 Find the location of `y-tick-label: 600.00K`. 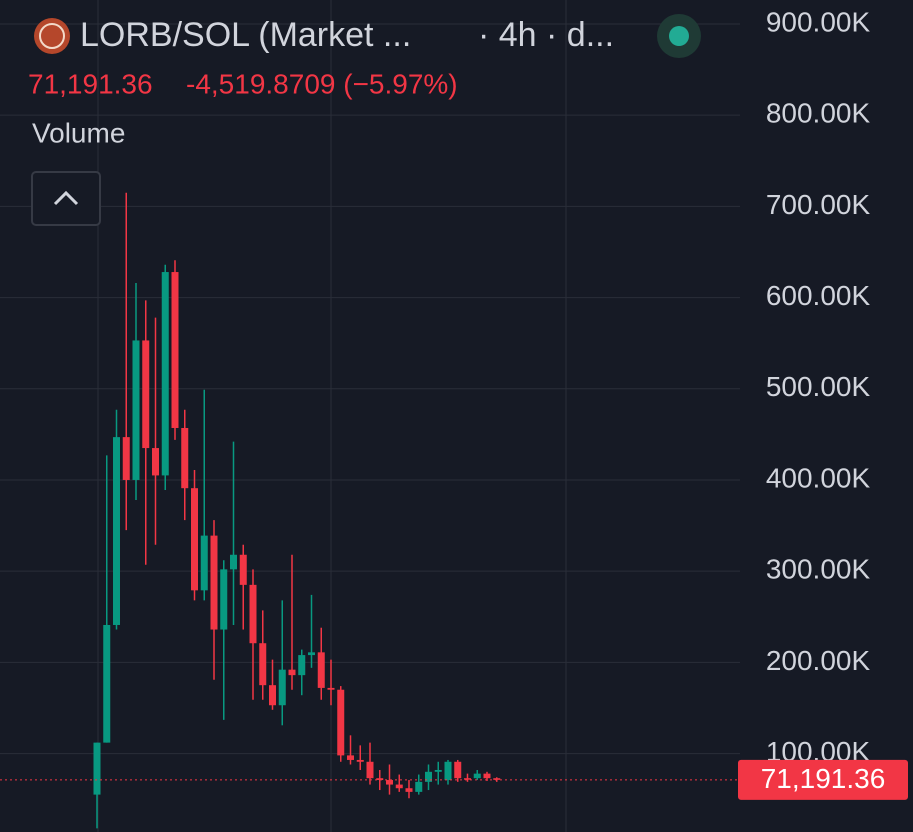

y-tick-label: 600.00K is located at coordinates (818, 295).